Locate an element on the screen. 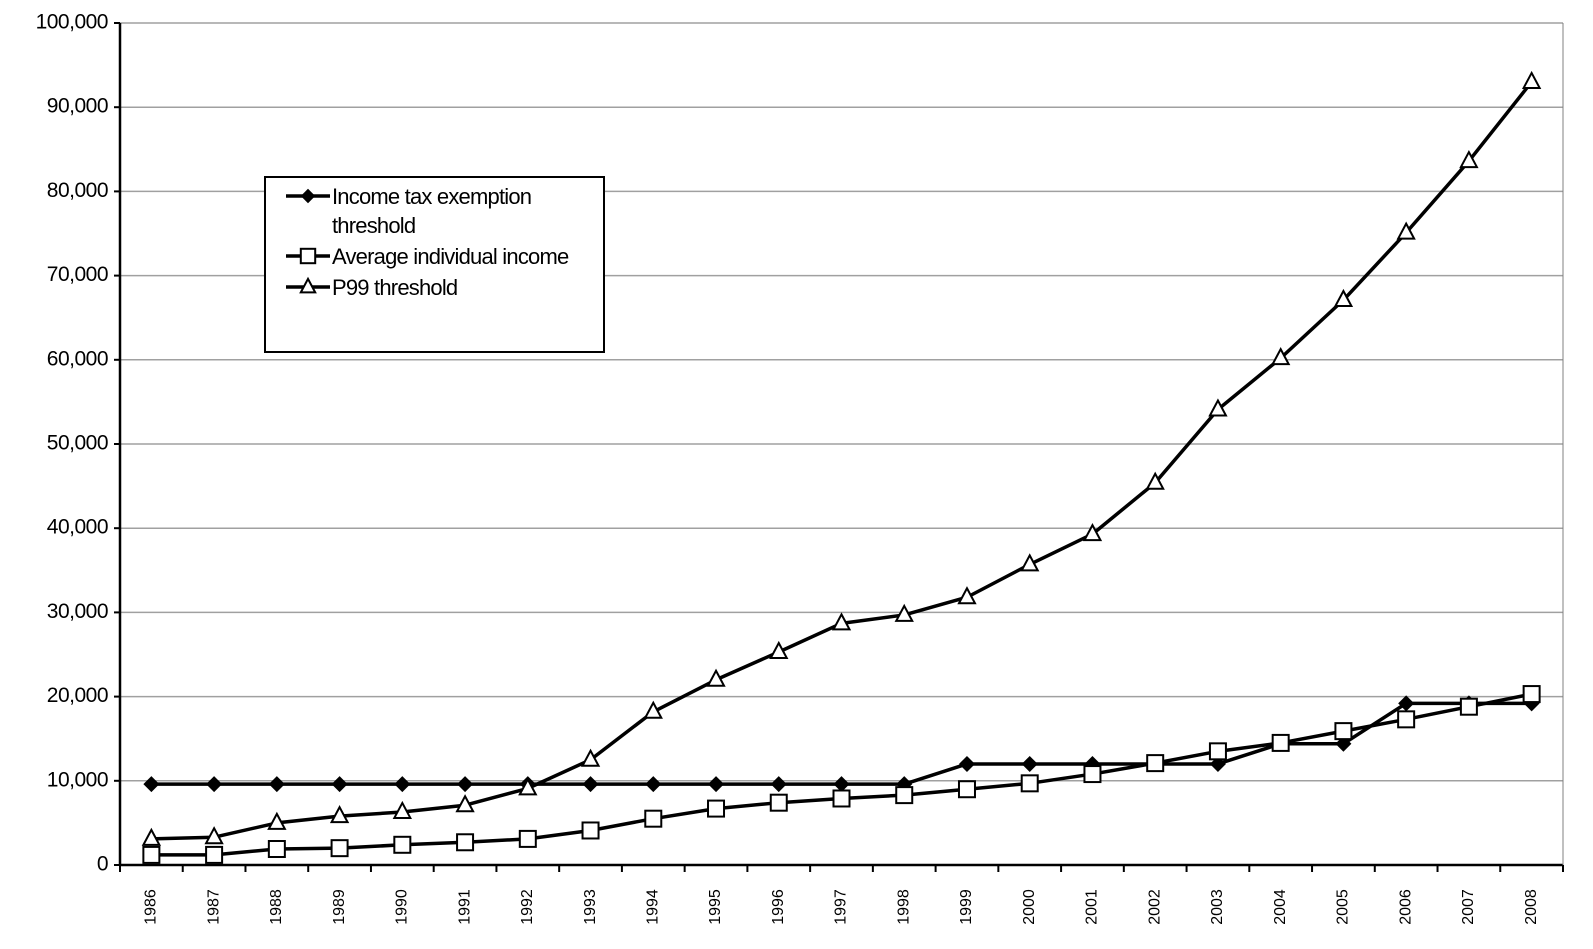 The height and width of the screenshot is (949, 1593). legend-item: Income tax exemption threshold is located at coordinates (434, 211).